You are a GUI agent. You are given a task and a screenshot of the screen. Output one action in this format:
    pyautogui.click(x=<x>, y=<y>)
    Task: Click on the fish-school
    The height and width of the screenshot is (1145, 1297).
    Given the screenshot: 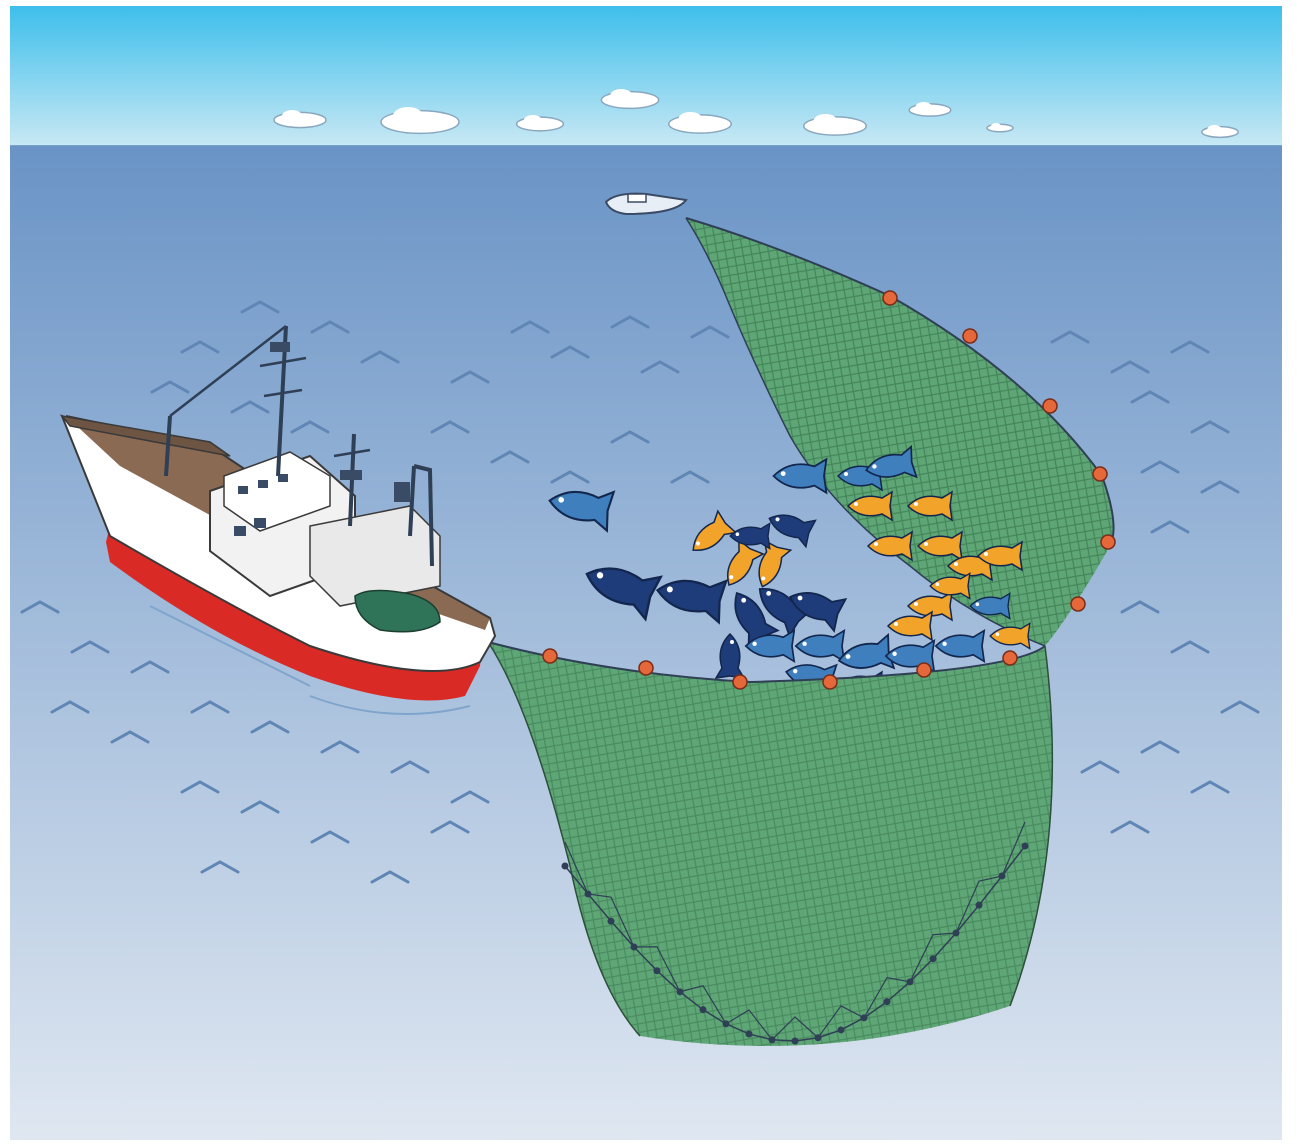 What is the action you would take?
    pyautogui.click(x=789, y=573)
    